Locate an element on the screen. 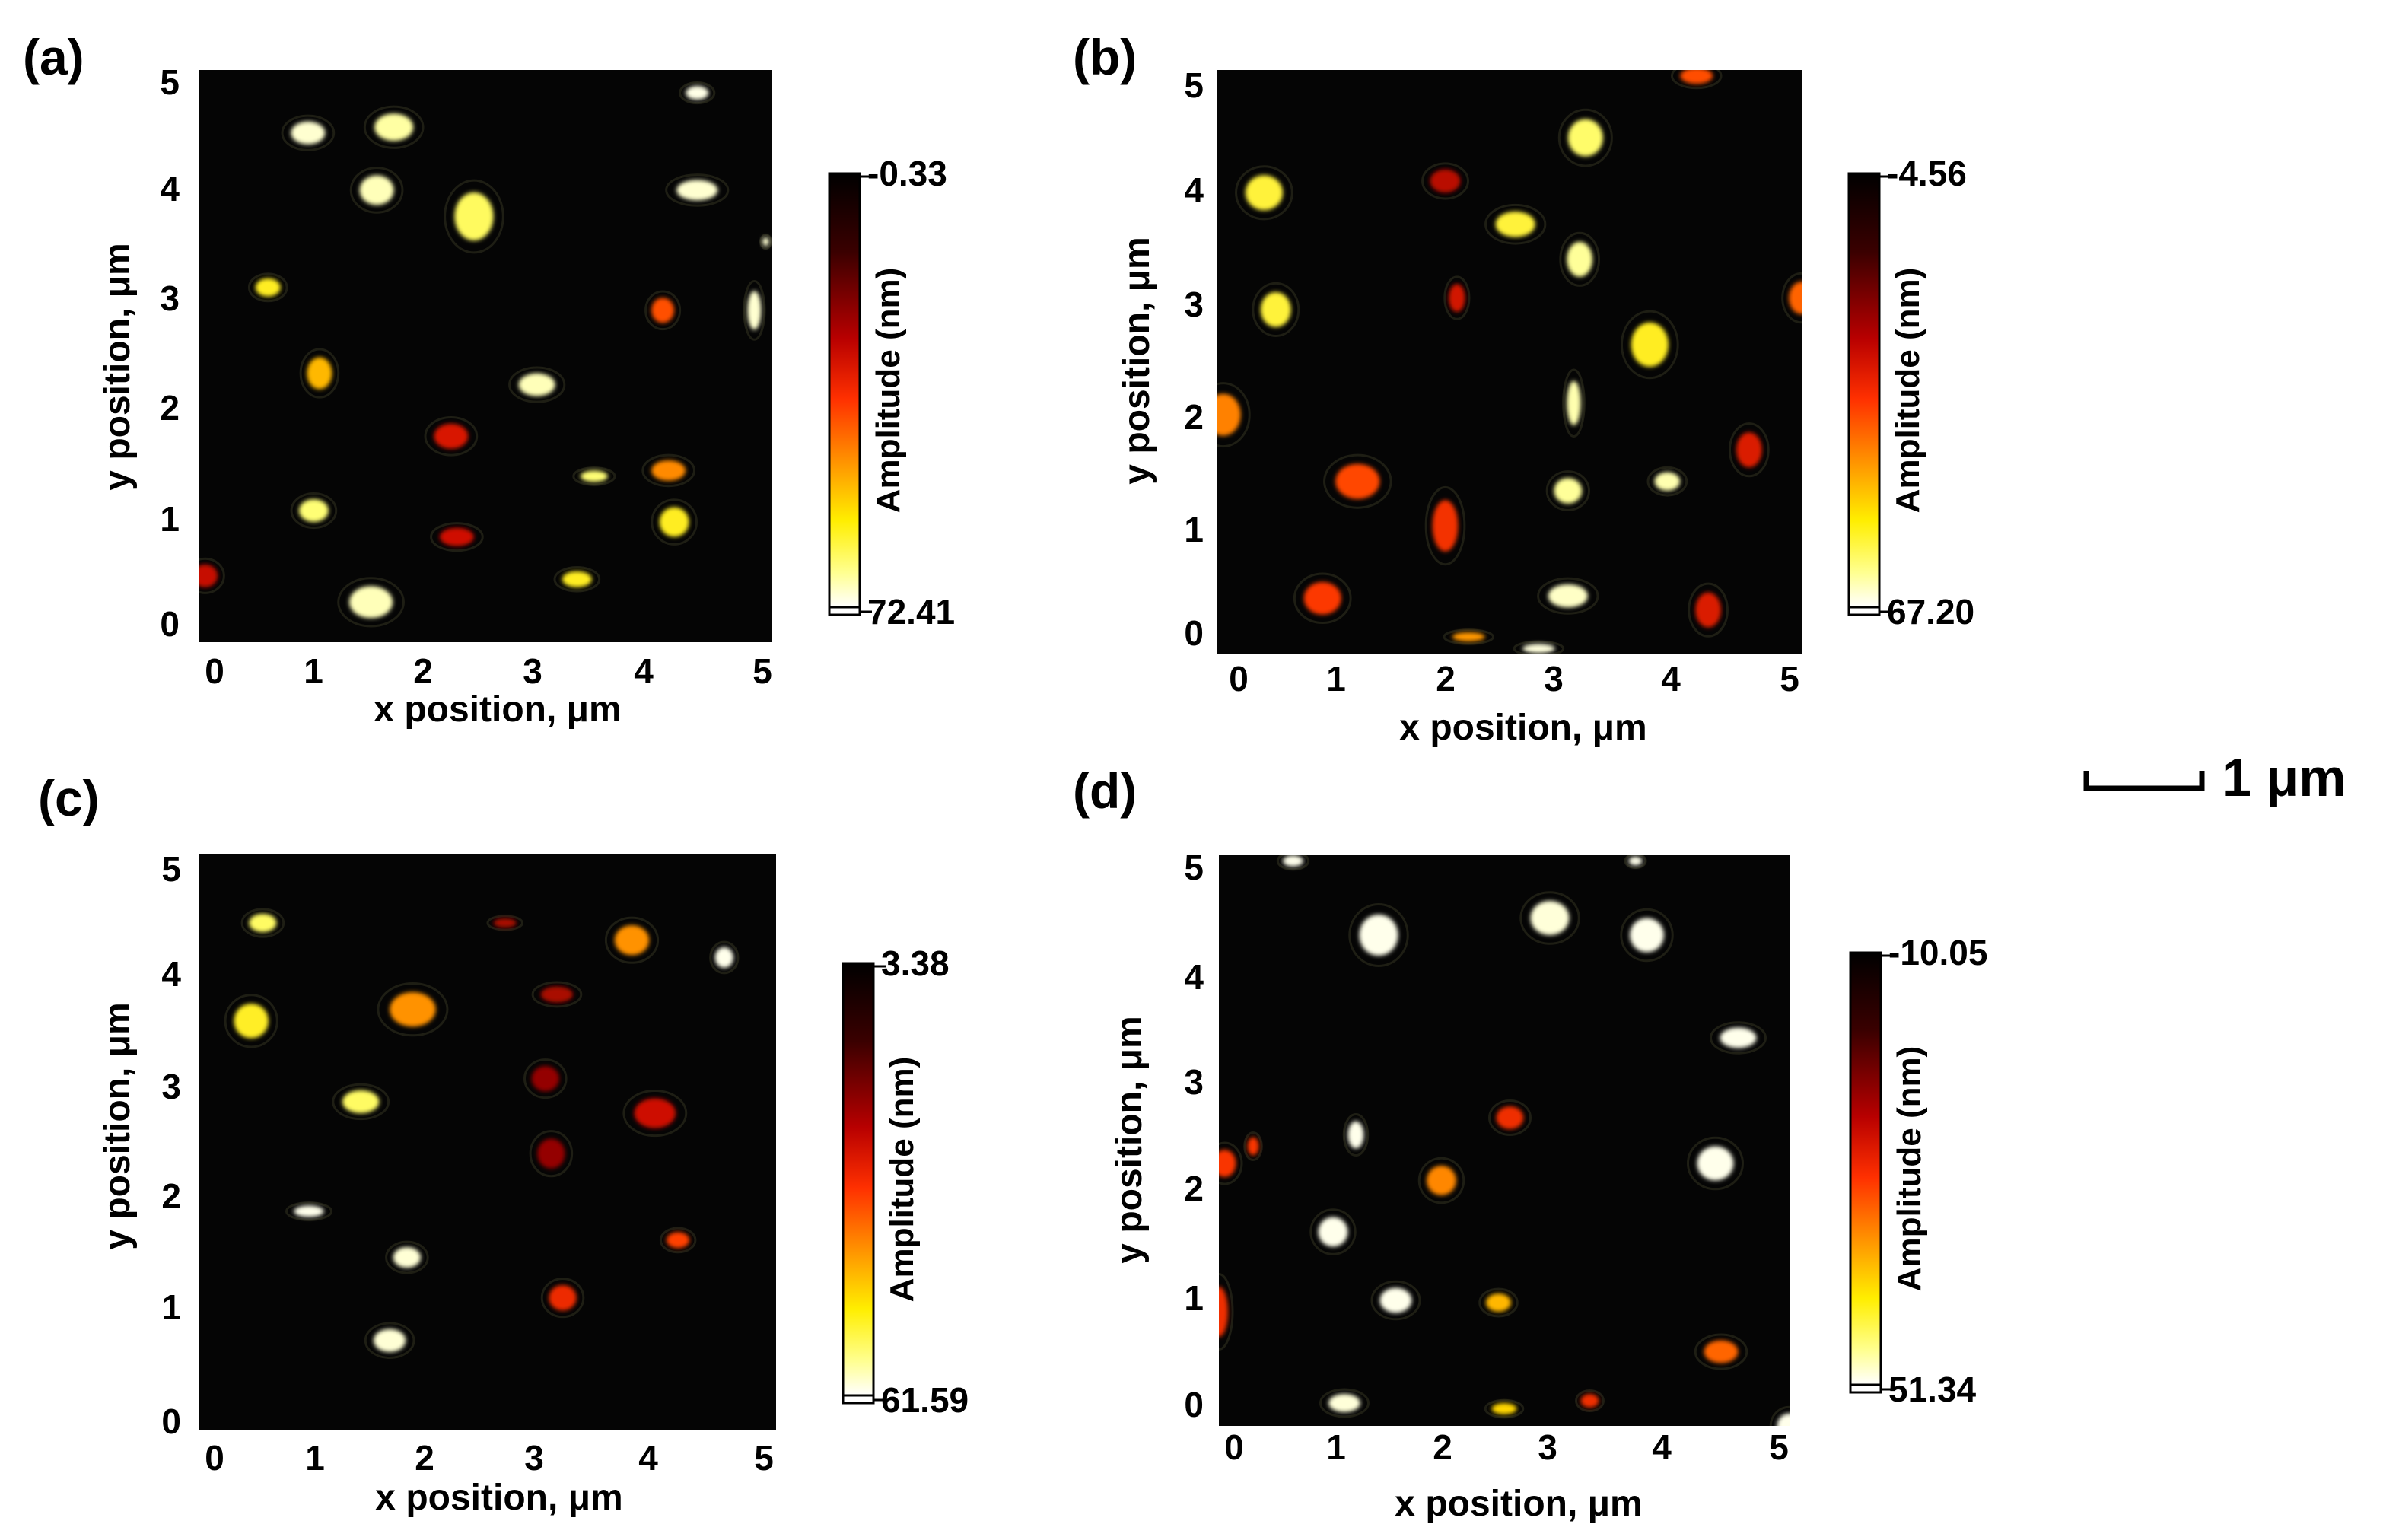 Image resolution: width=2383 pixels, height=1540 pixels. x-tick-label: 4 is located at coordinates (644, 671).